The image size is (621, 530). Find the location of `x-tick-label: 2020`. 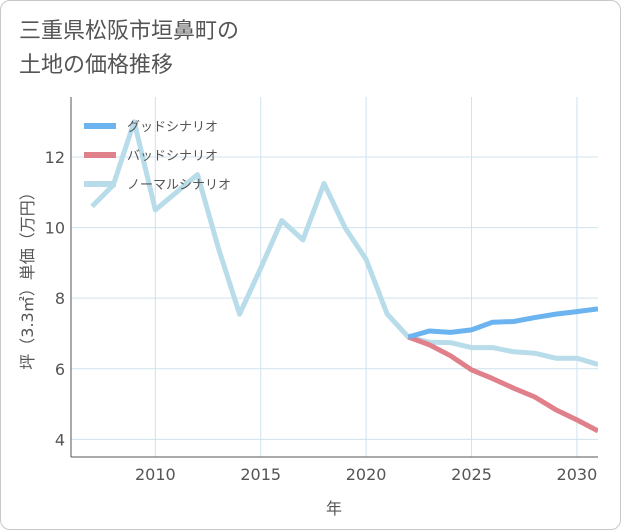

x-tick-label: 2020 is located at coordinates (366, 474).